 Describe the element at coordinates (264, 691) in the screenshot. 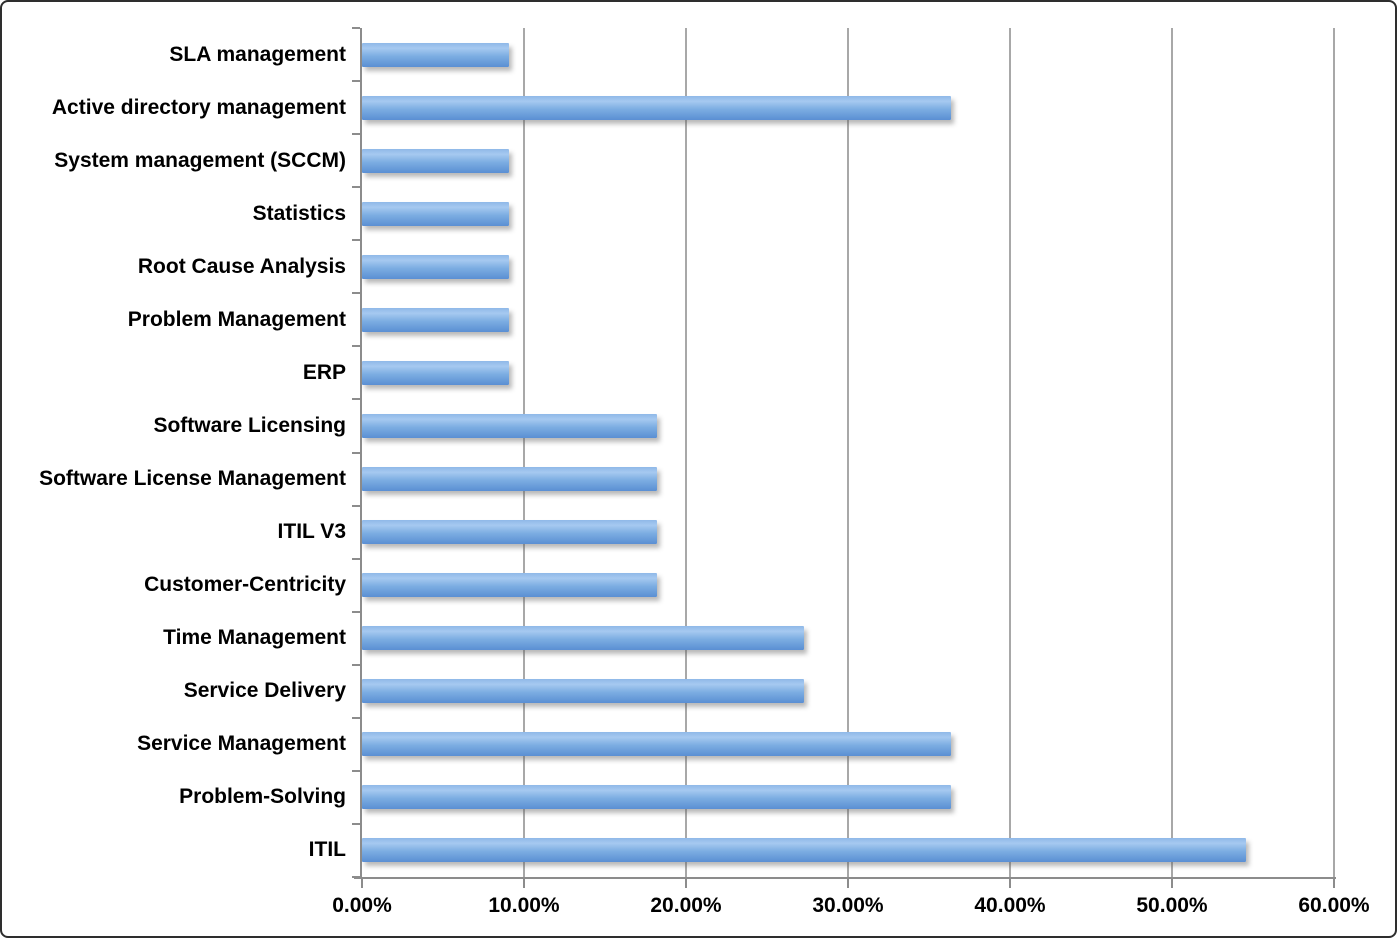

I see `category-label: Service Delivery` at that location.